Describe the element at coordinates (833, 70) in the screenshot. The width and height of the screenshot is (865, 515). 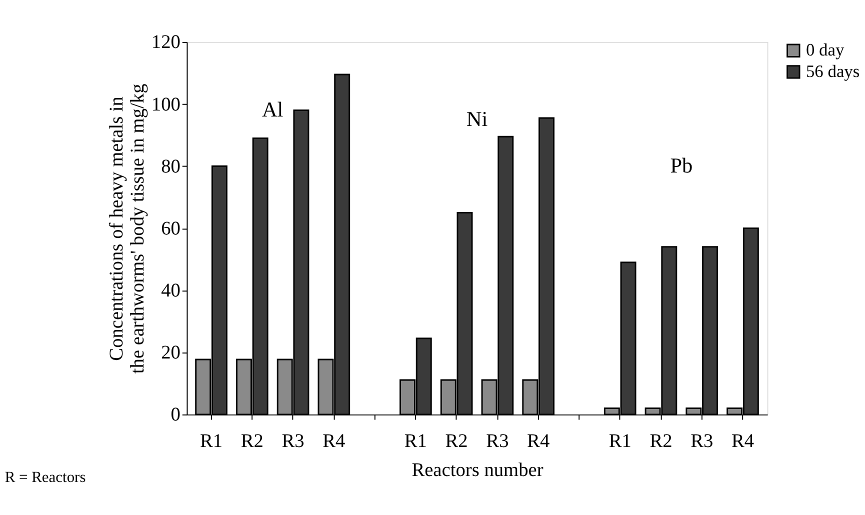
I see `legend-label: 56 days` at that location.